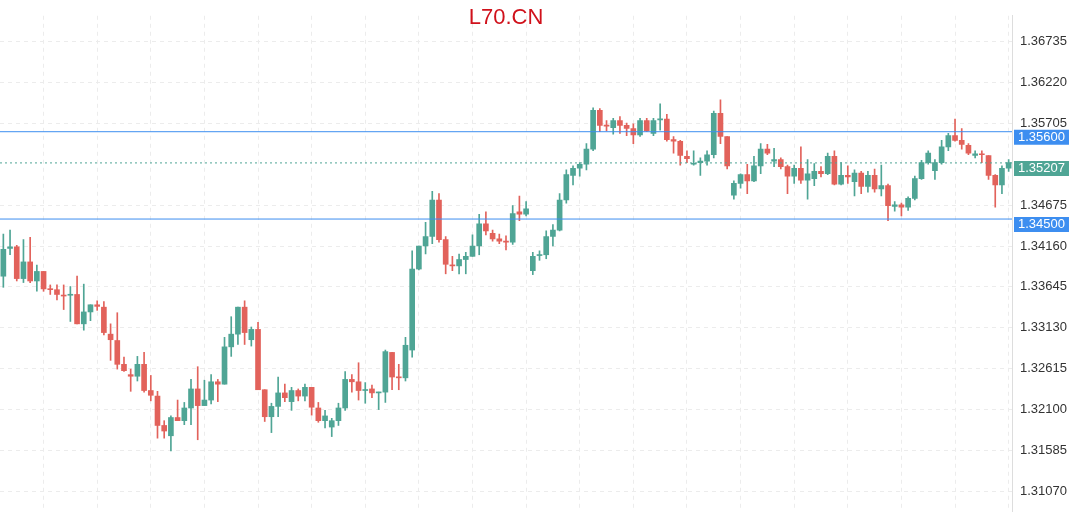  What do you see at coordinates (1043, 82) in the screenshot?
I see `y-tick-label: 1.36220` at bounding box center [1043, 82].